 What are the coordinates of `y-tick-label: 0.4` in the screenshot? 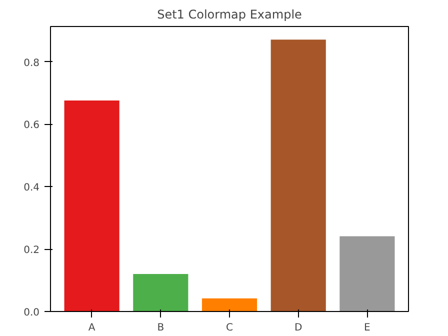 It's located at (32, 188).